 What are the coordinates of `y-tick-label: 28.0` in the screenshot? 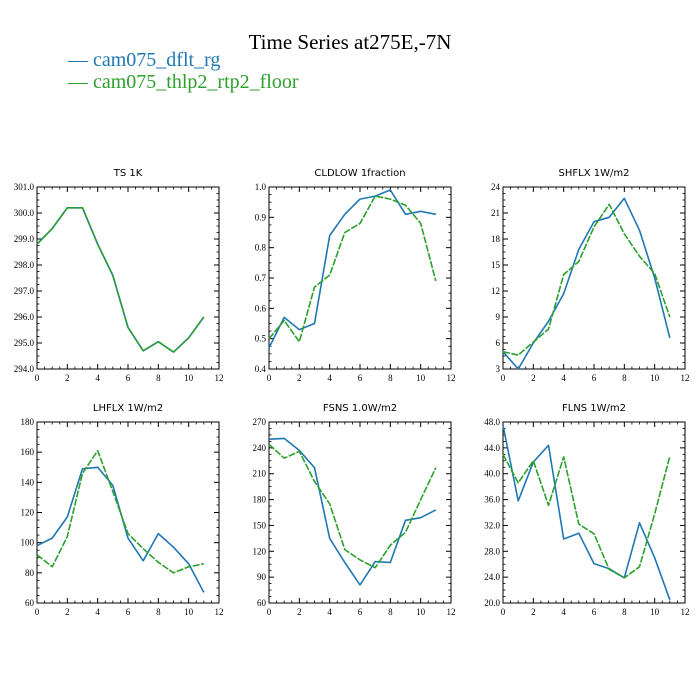 It's located at (492, 551).